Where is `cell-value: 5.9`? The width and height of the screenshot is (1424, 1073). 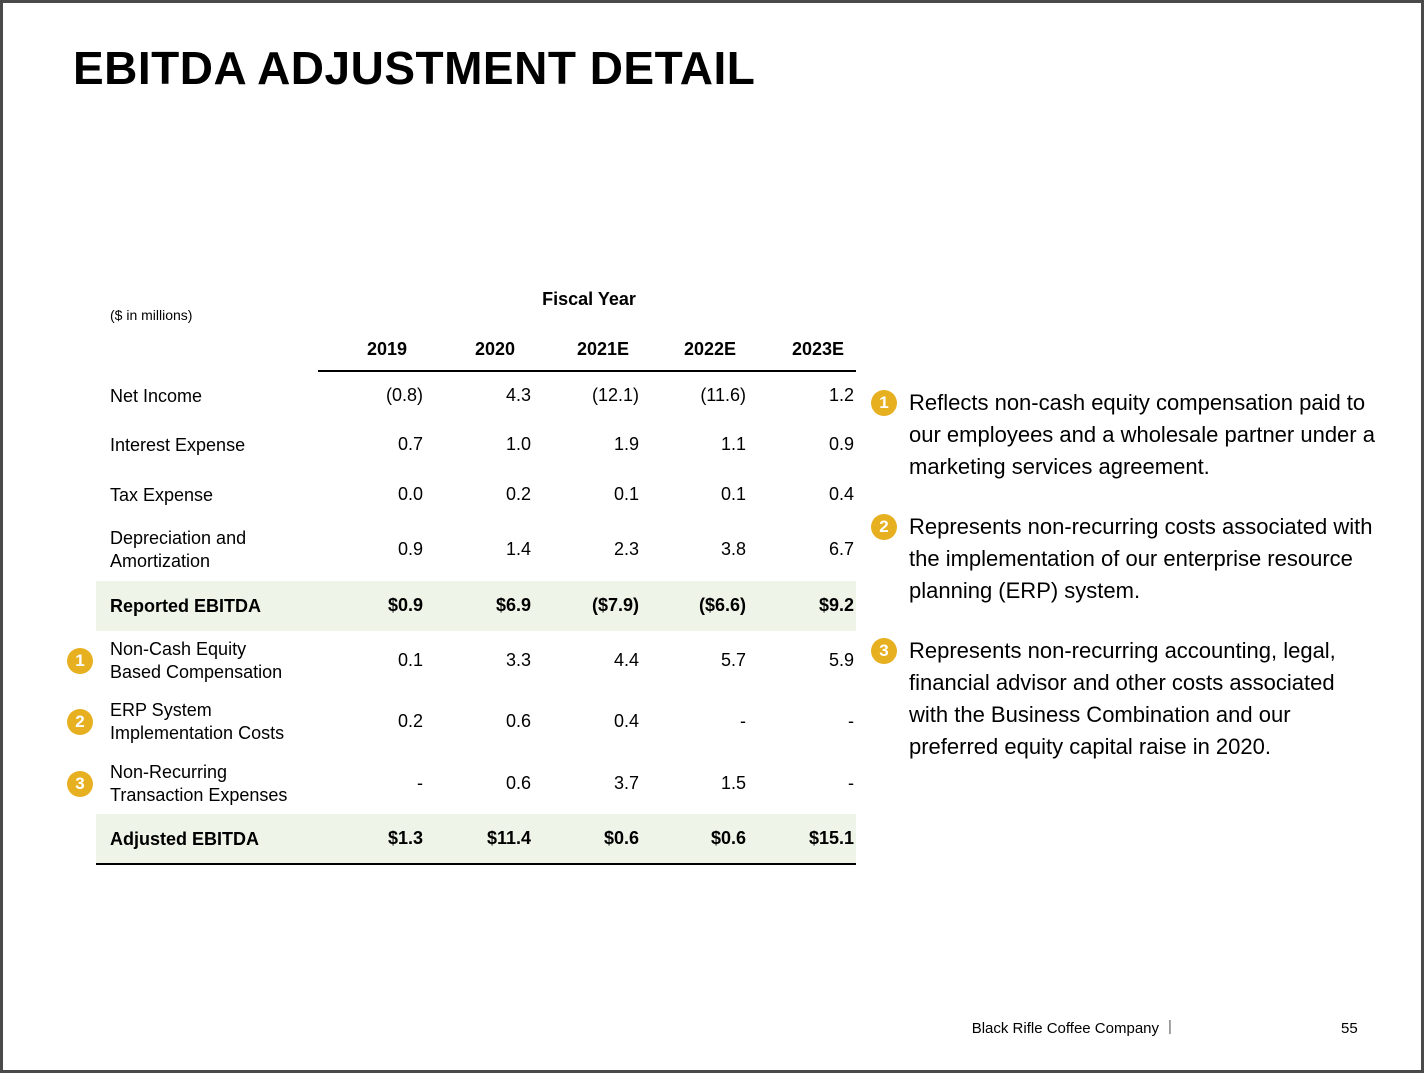
cell-value: 5.9 is located at coordinates (841, 660).